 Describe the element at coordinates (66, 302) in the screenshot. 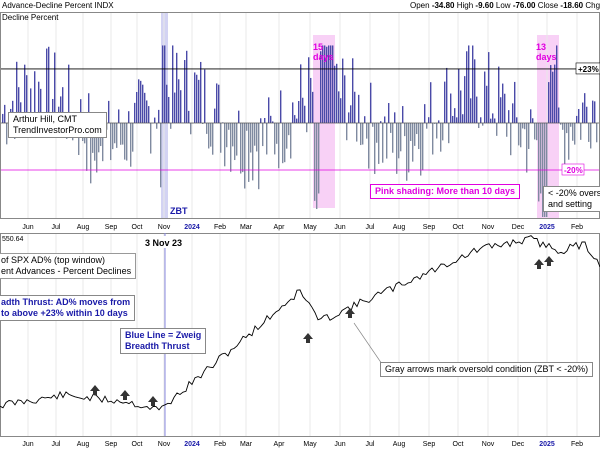

I see `thrust-line1: adth Thrust: AD% moves from` at that location.